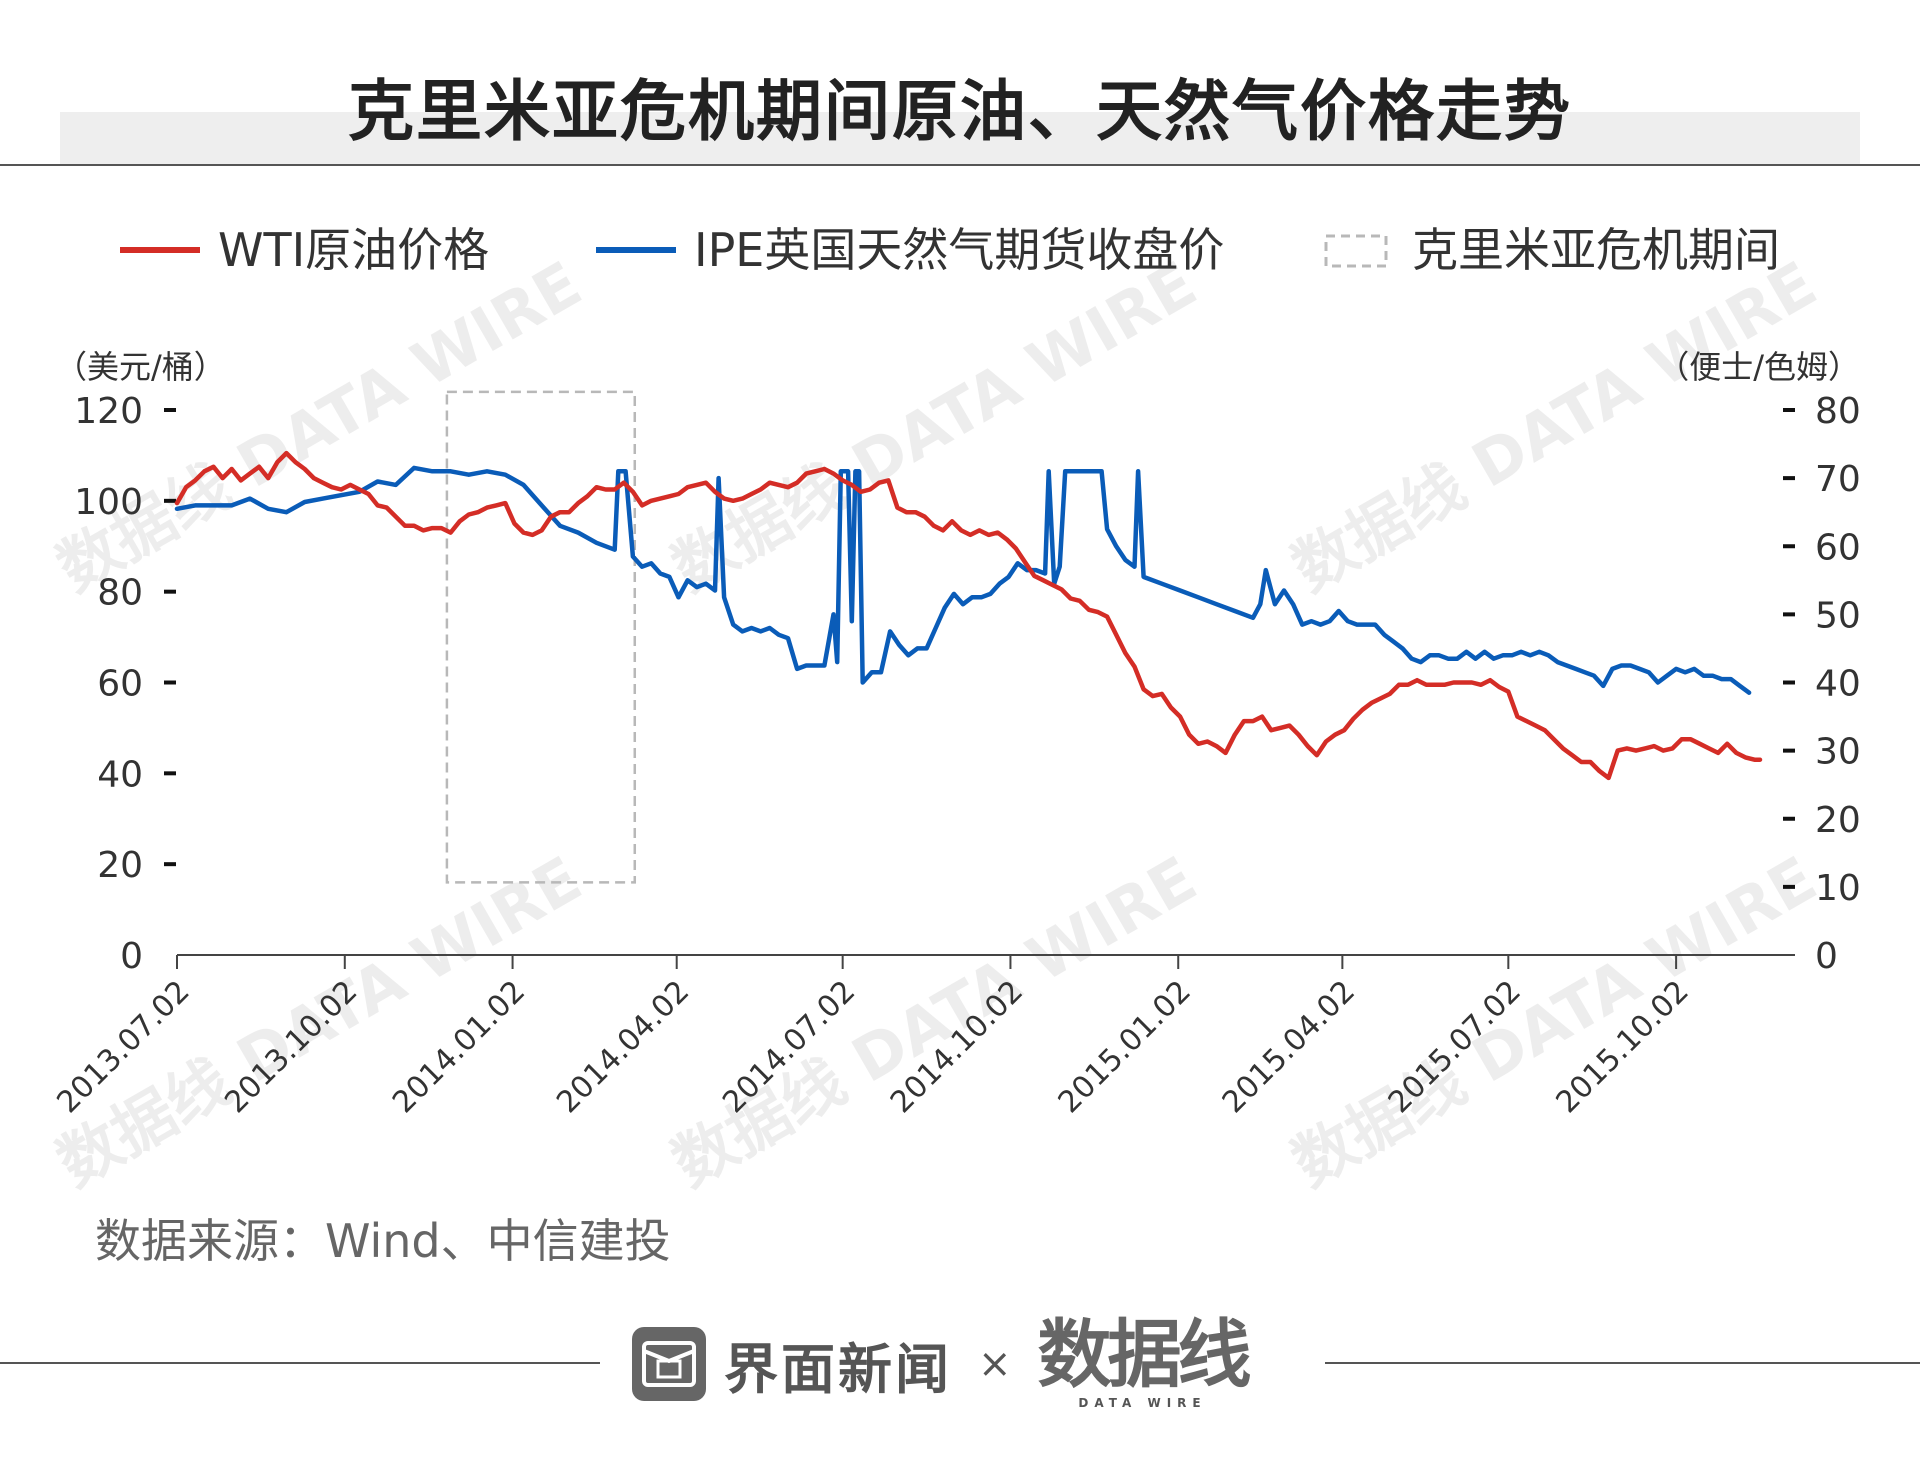 The width and height of the screenshot is (1920, 1480). Describe the element at coordinates (1838, 888) in the screenshot. I see `y-right-tick-label: 10` at that location.